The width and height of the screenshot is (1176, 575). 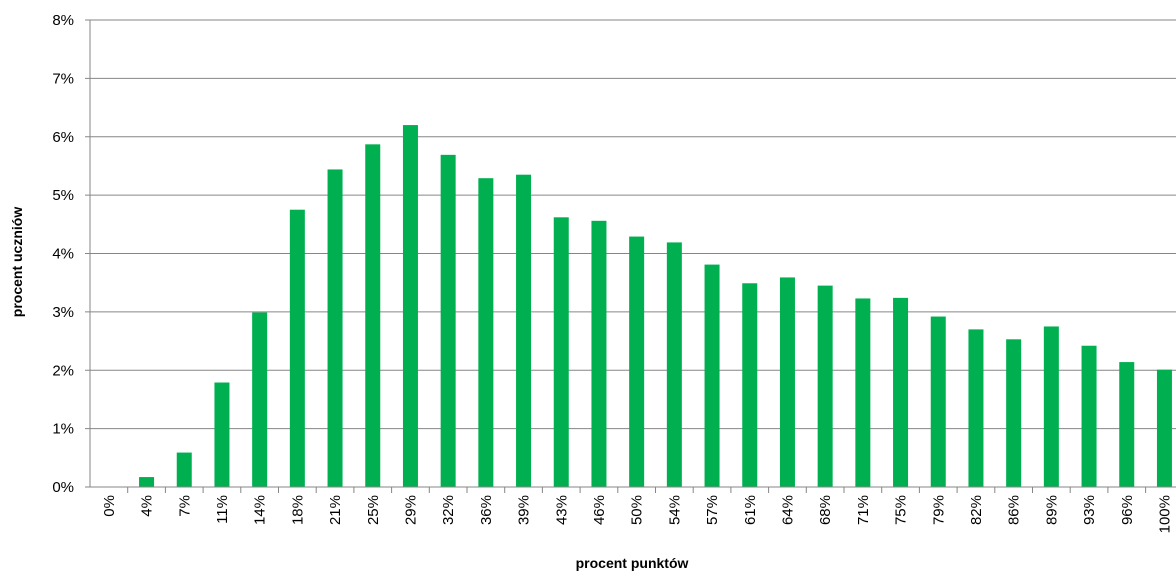 What do you see at coordinates (184, 469) in the screenshot?
I see `bar-7pct` at bounding box center [184, 469].